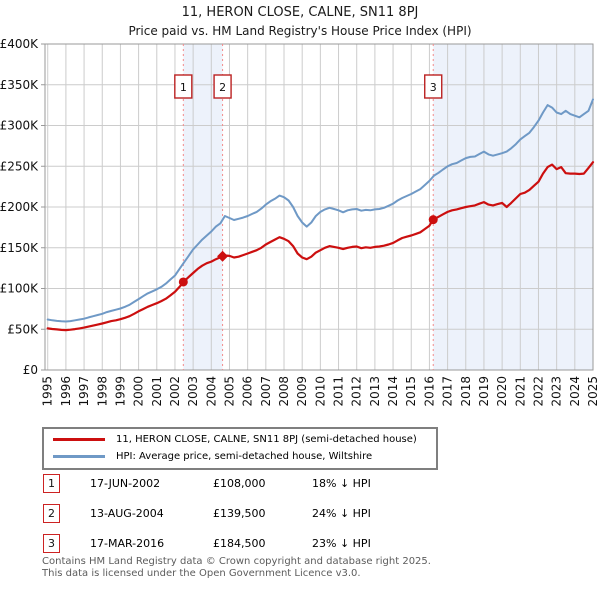  Describe the element at coordinates (48, 391) in the screenshot. I see `x-axis-label: 1995` at that location.